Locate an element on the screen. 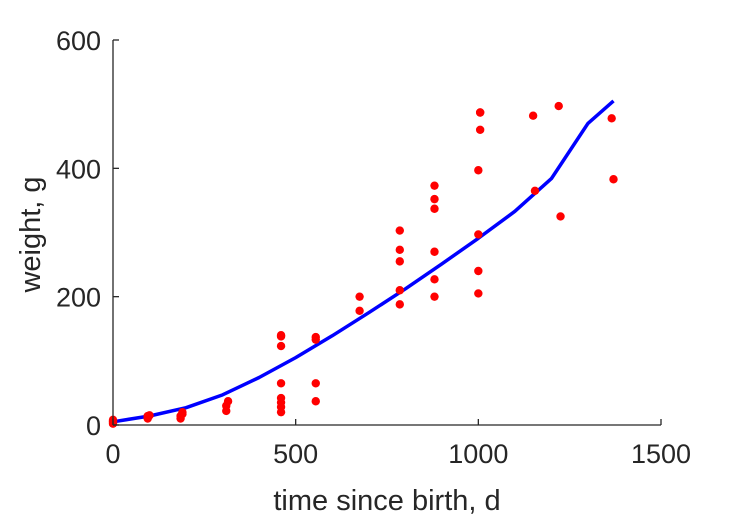  y-axis-title: weight, g is located at coordinates (31, 234).